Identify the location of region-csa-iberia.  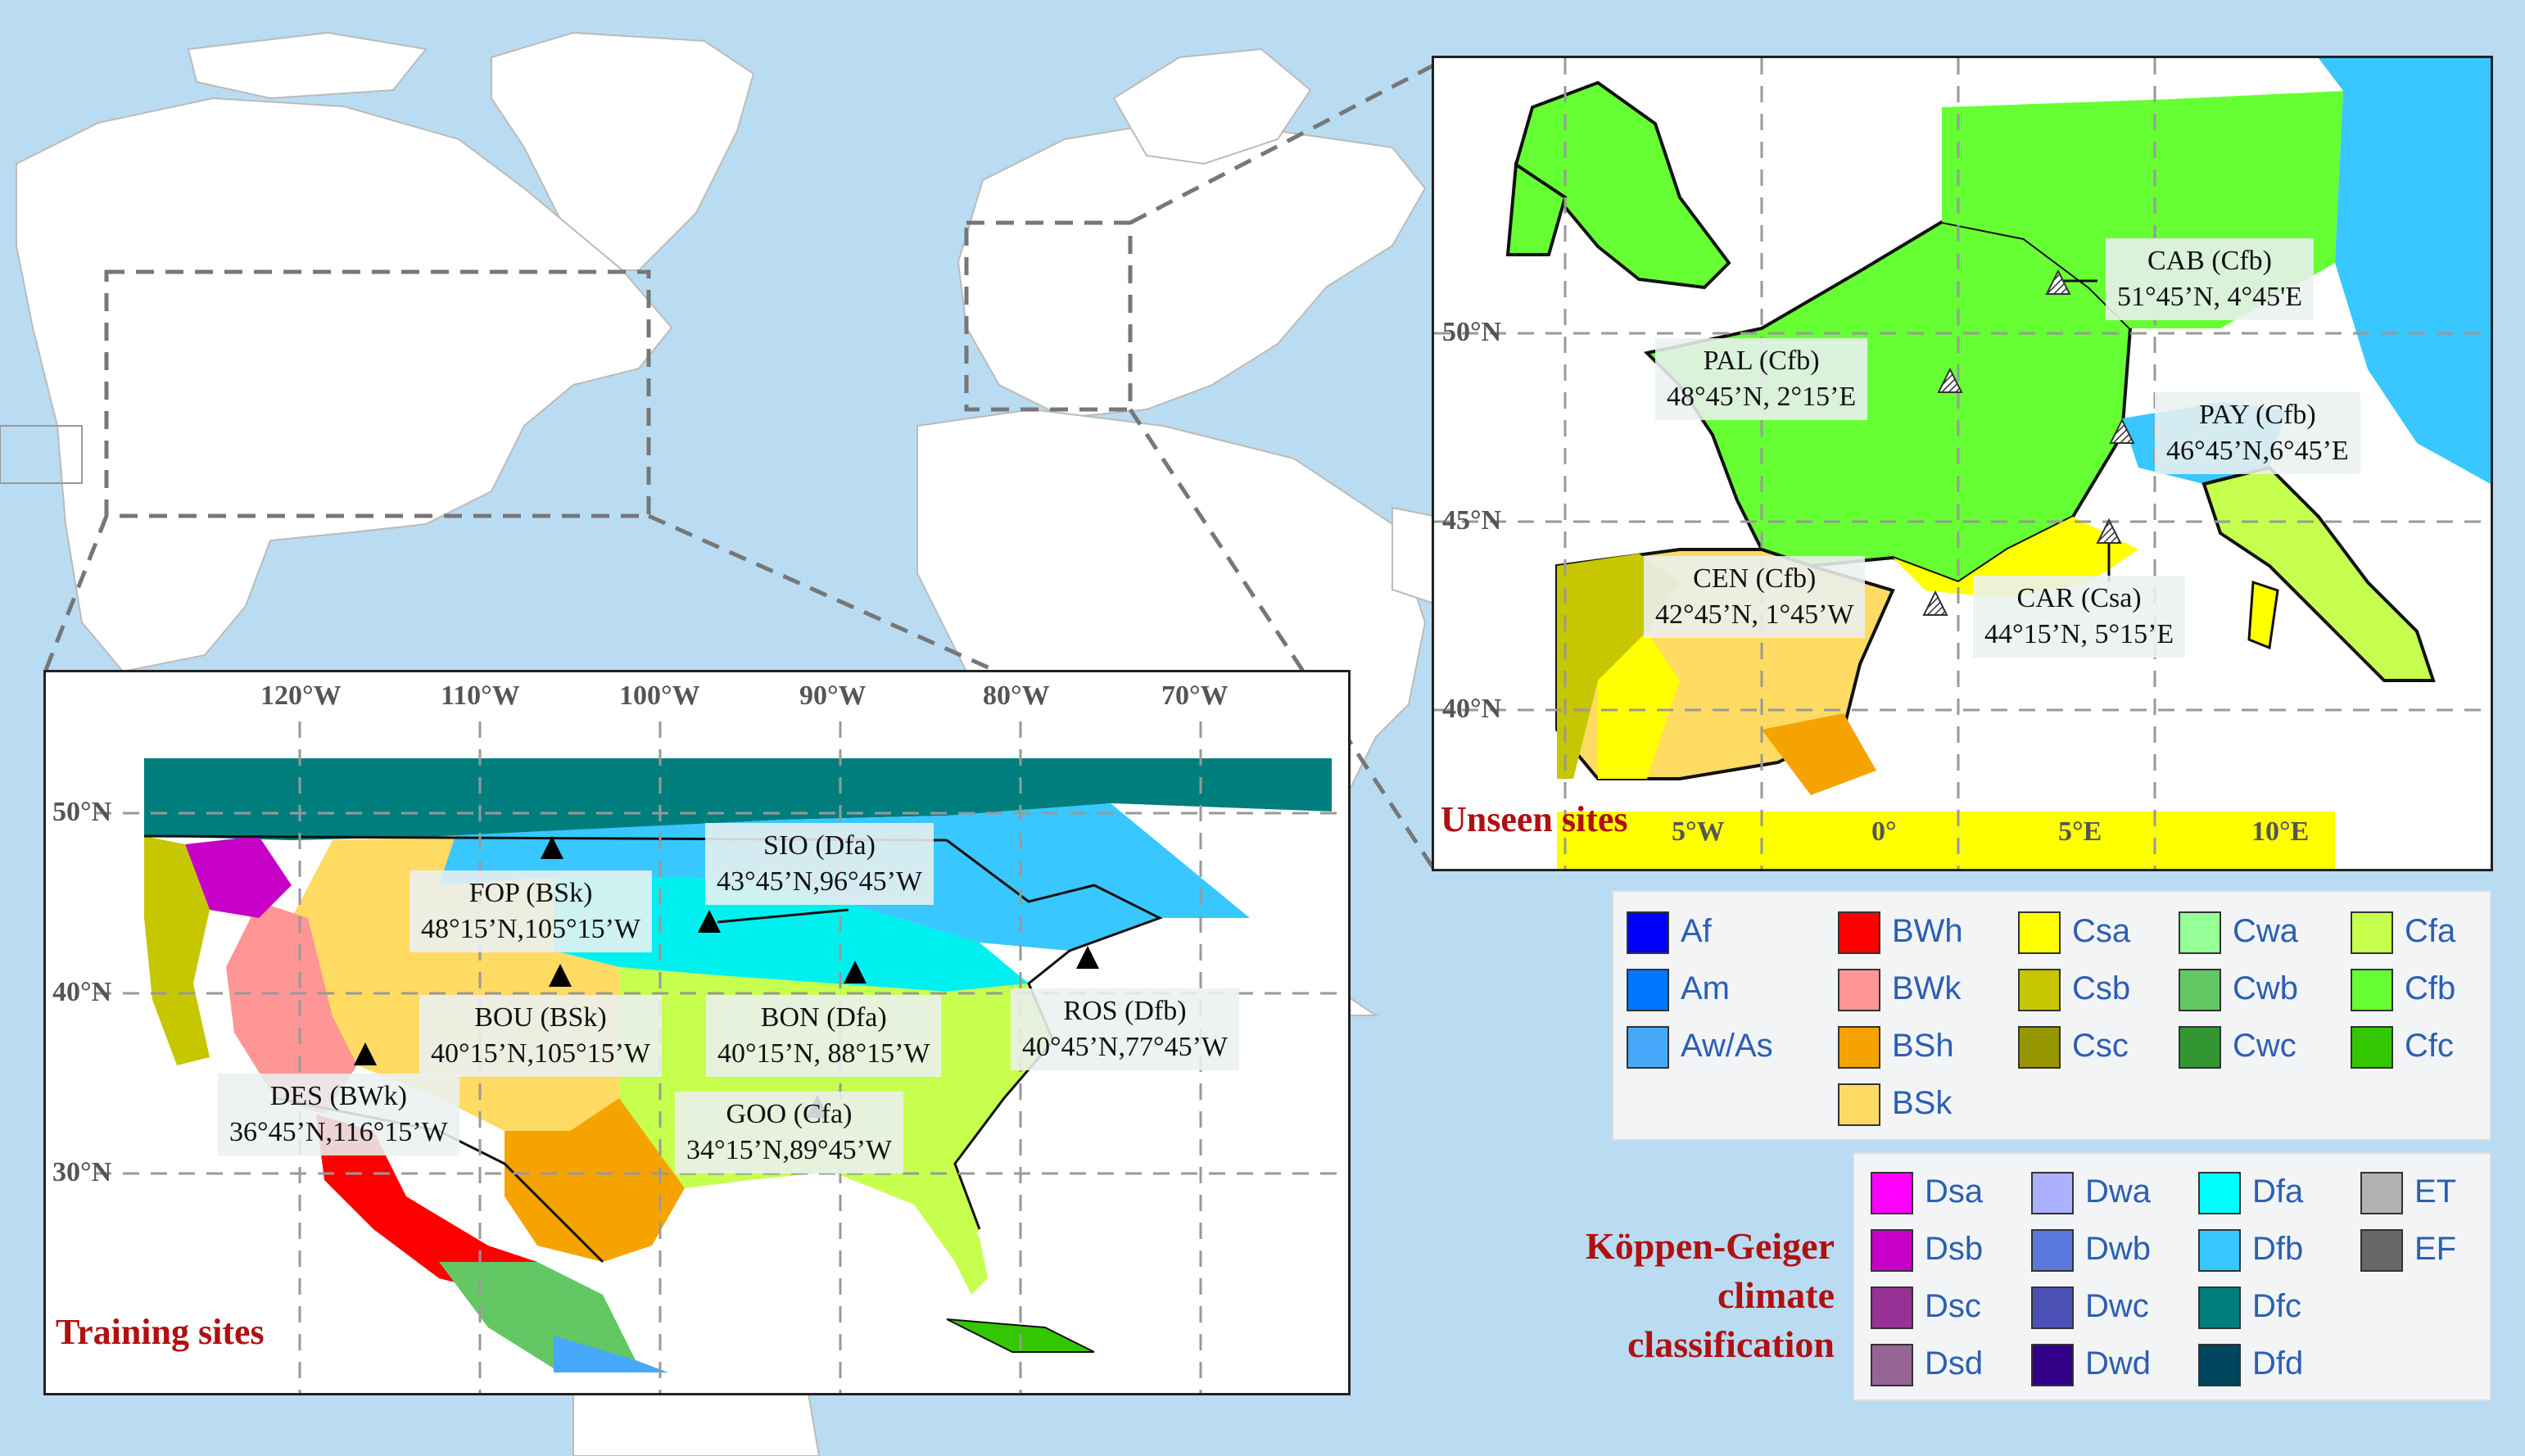
(1639, 705).